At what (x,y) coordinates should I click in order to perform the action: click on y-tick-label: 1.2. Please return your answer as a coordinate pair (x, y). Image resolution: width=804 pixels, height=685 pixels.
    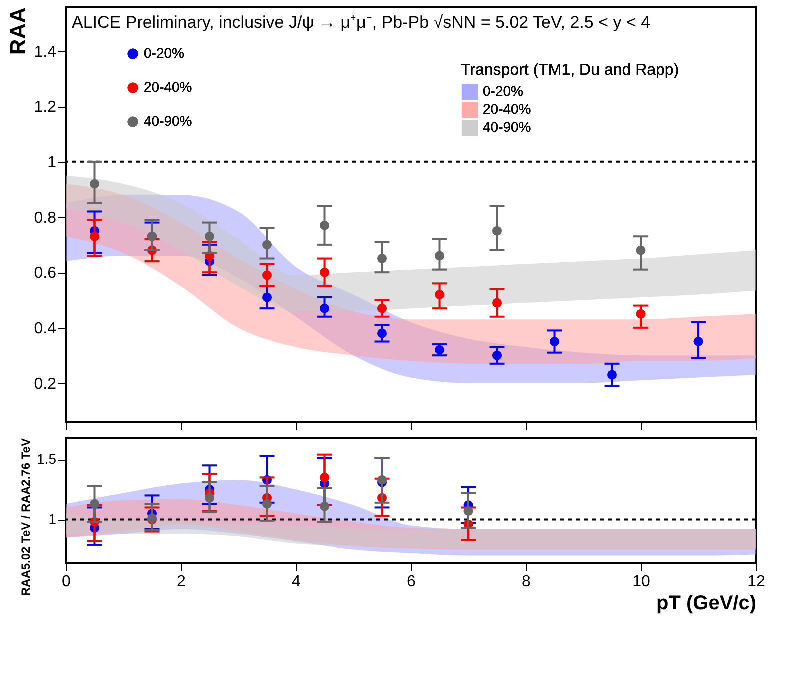
    Looking at the image, I should click on (45, 107).